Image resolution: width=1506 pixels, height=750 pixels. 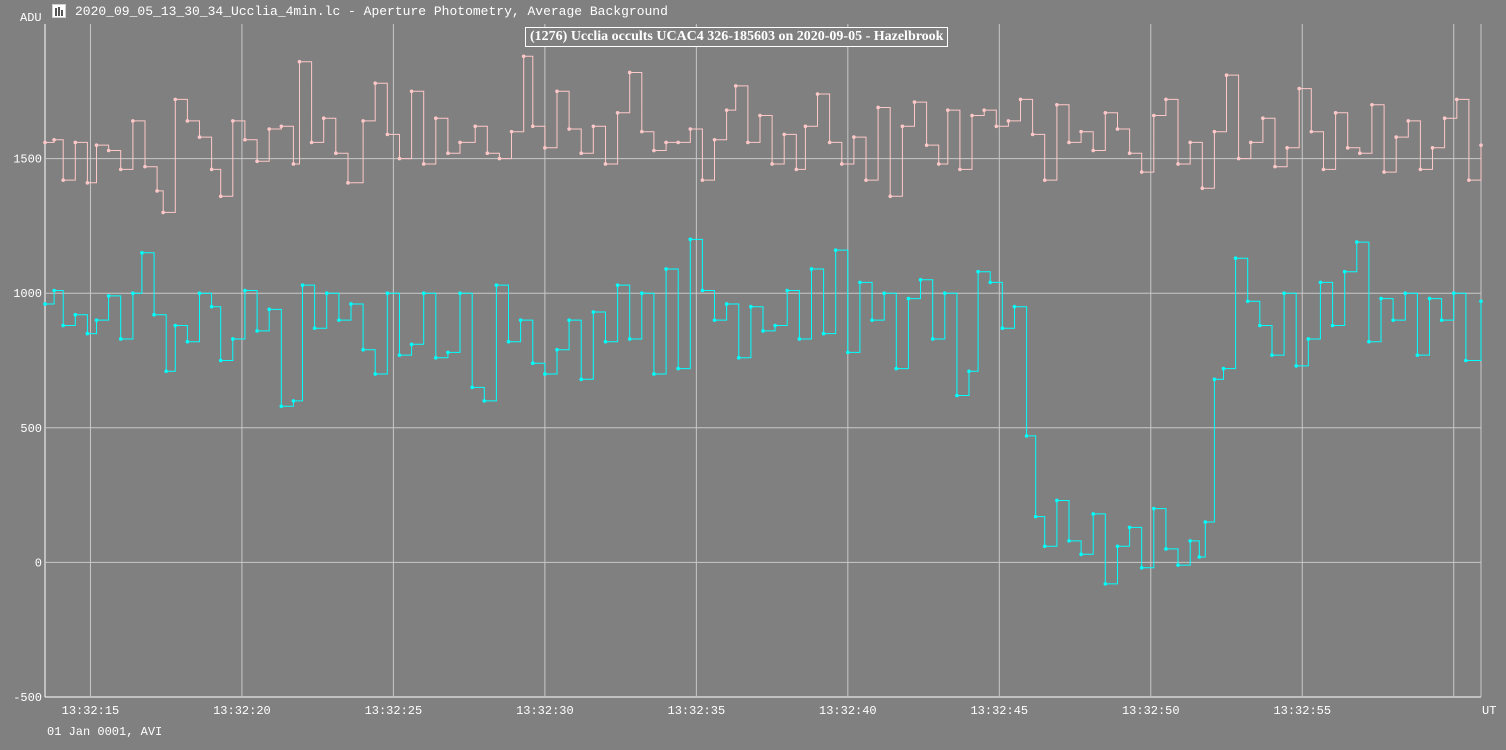 I want to click on lightcurve-app-icon, so click(x=59, y=11).